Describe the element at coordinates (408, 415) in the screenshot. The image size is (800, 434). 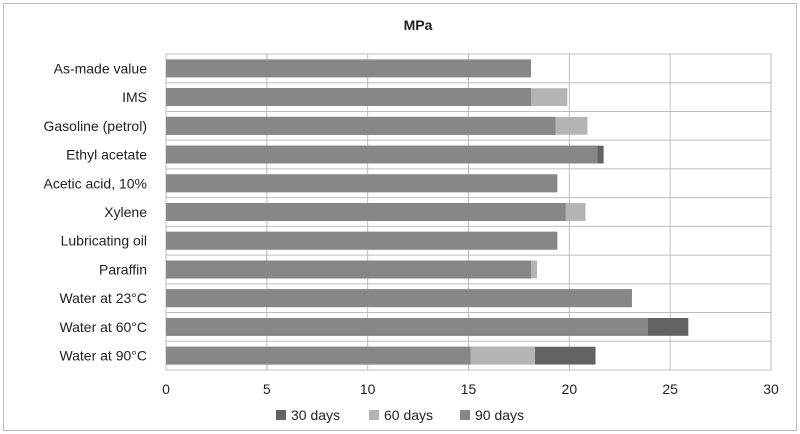
I see `legend-label-1: 60 days` at that location.